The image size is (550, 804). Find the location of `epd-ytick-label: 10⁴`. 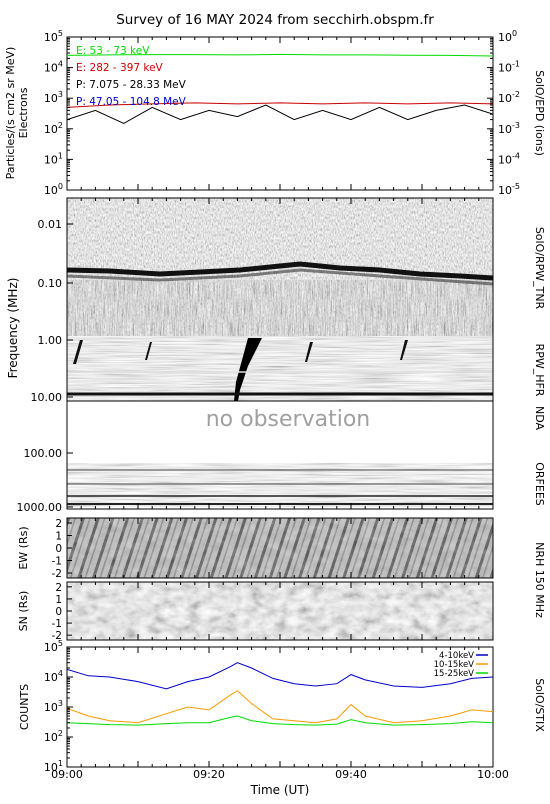

epd-ytick-label: 10⁴ is located at coordinates (53, 67).